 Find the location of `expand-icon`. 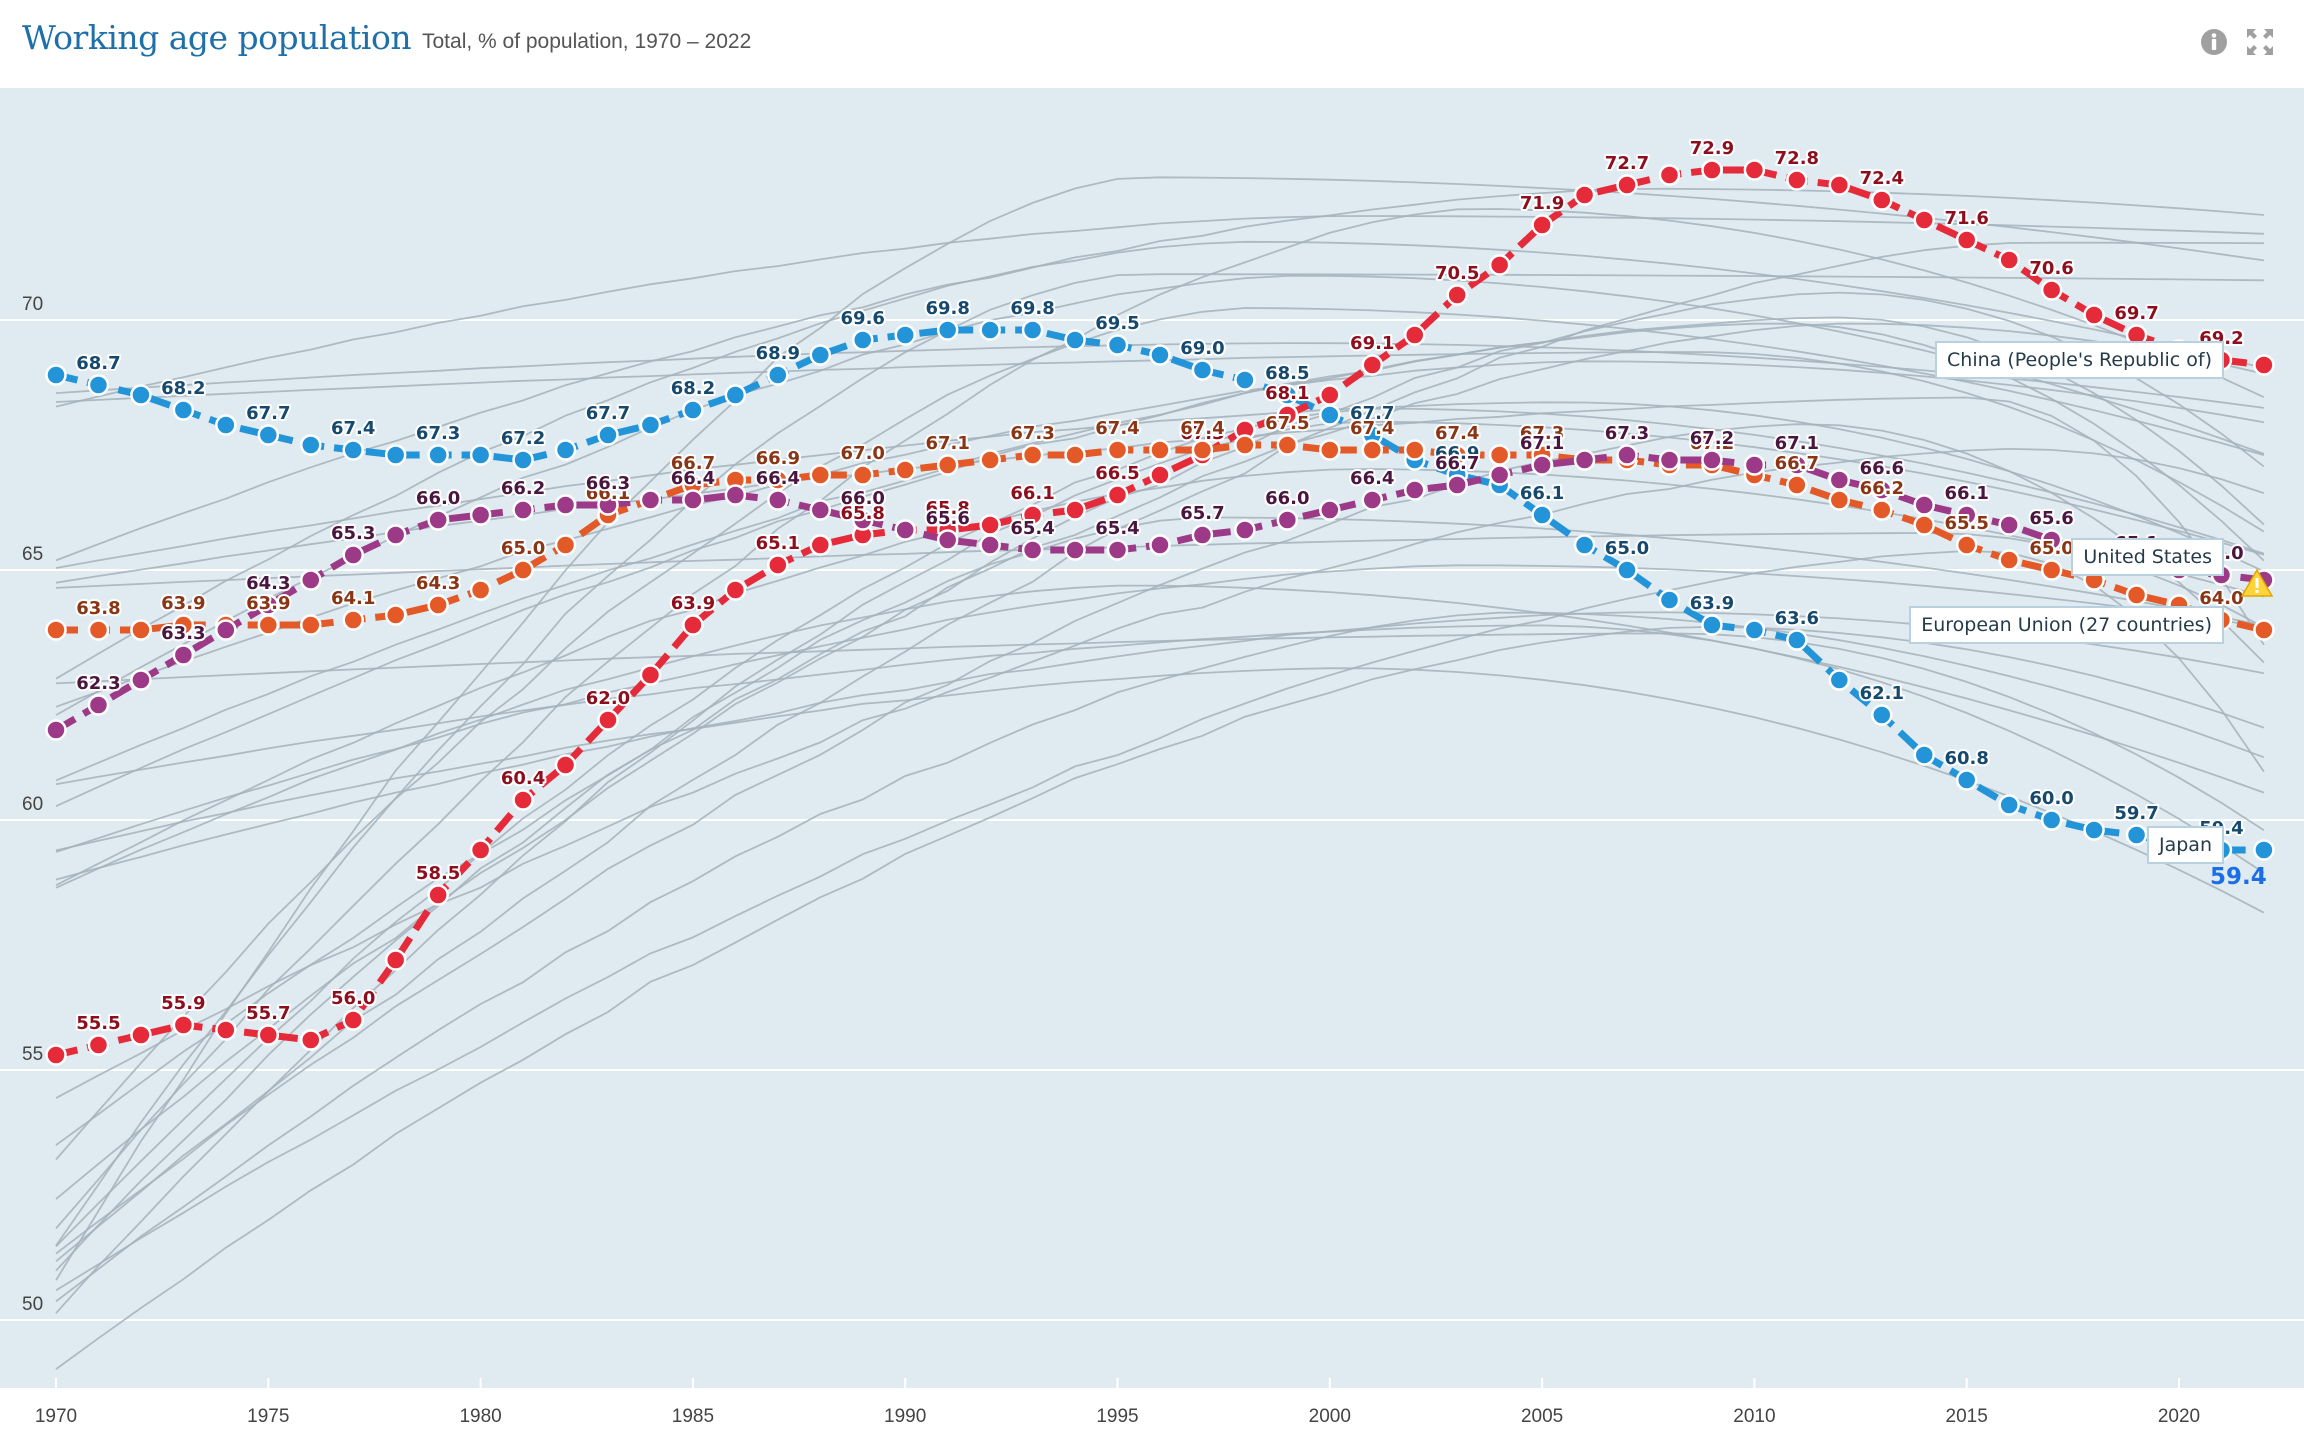

expand-icon is located at coordinates (2260, 42).